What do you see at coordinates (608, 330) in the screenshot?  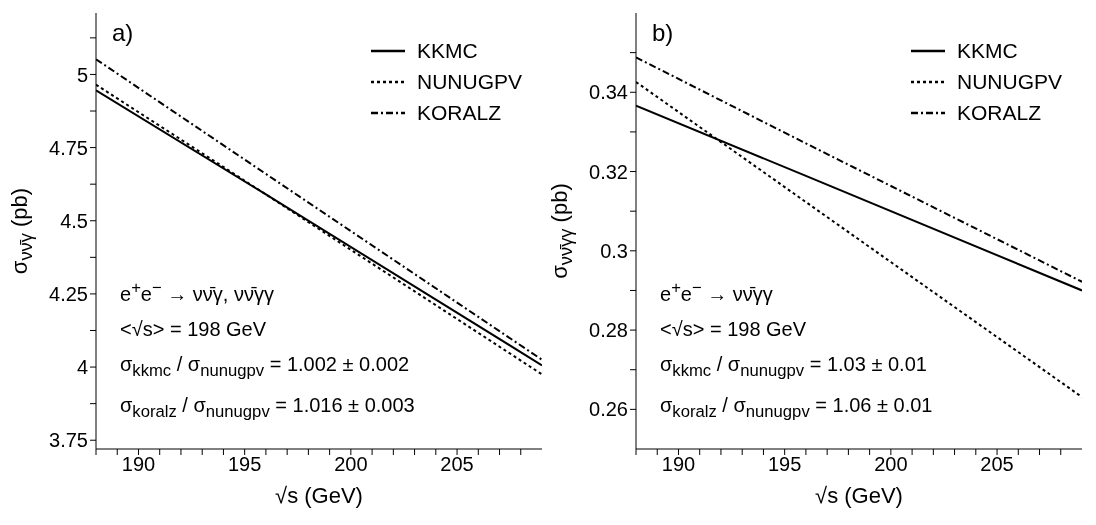 I see `y-tick-label: 0.28` at bounding box center [608, 330].